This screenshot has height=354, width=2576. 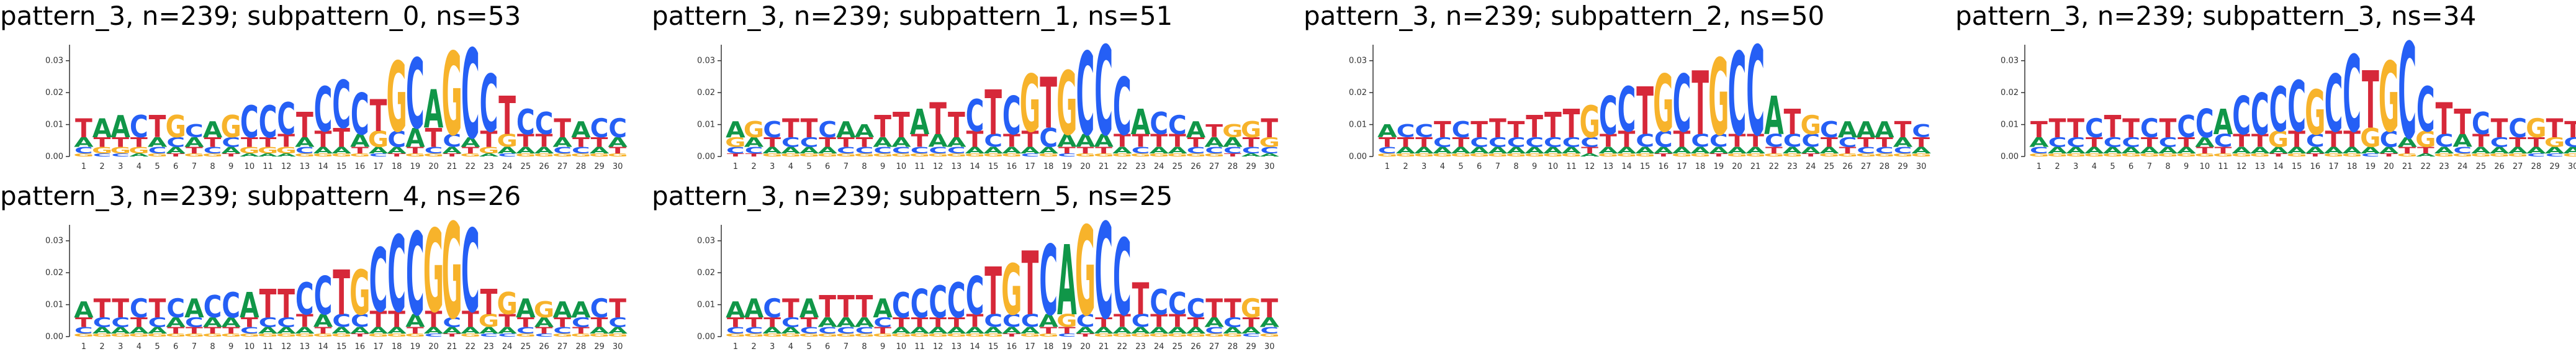 What do you see at coordinates (2333, 166) in the screenshot?
I see `x-tick-label: 17` at bounding box center [2333, 166].